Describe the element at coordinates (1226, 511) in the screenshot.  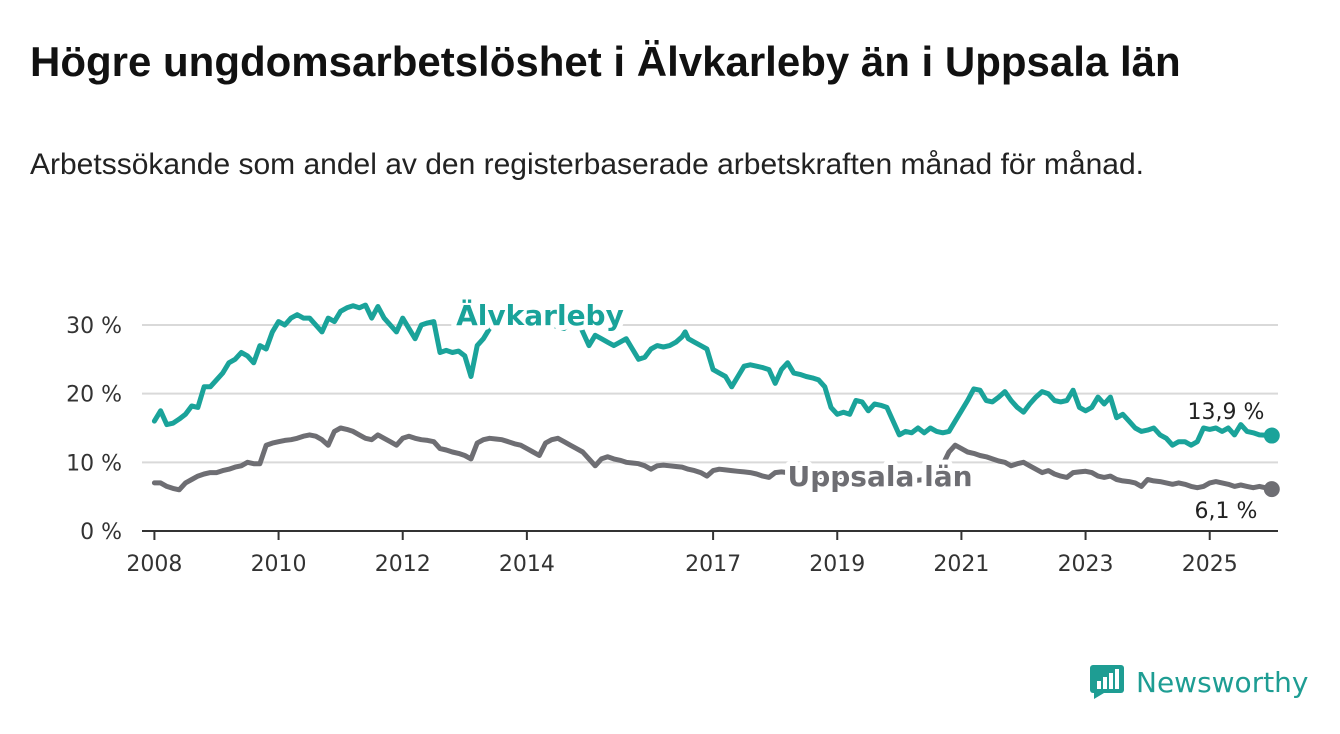
I see `end-value-label-uppsala-lan: 6,1 %` at that location.